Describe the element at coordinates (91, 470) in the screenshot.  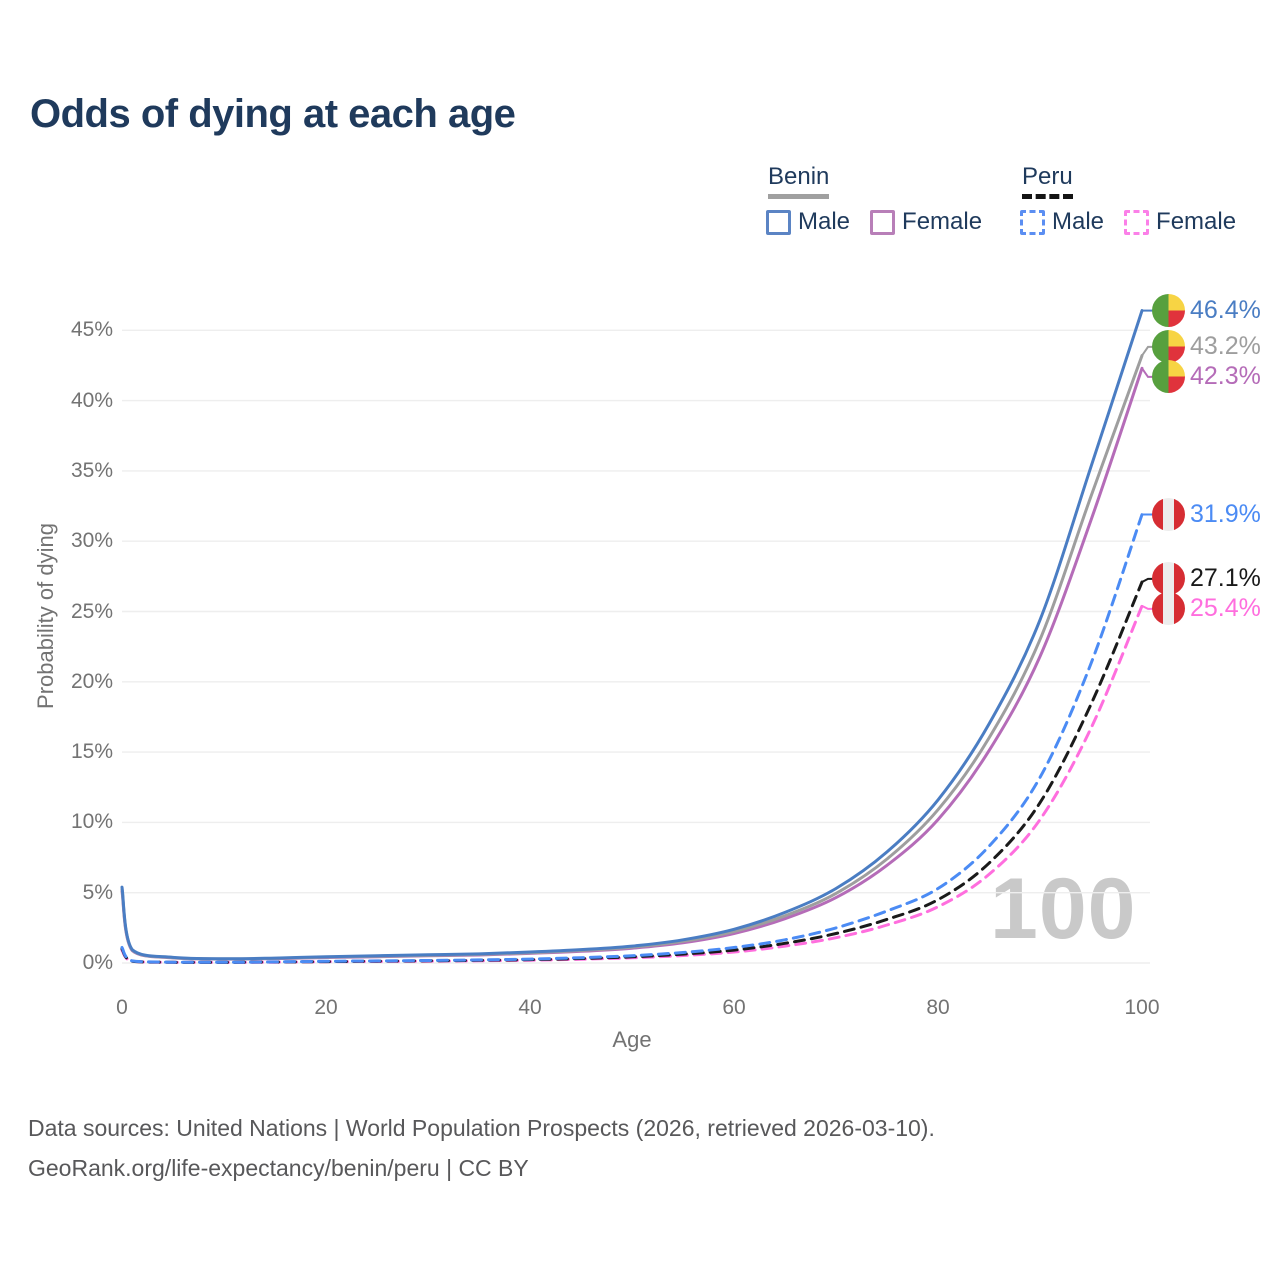
I see `y-tick-35%: 35%` at that location.